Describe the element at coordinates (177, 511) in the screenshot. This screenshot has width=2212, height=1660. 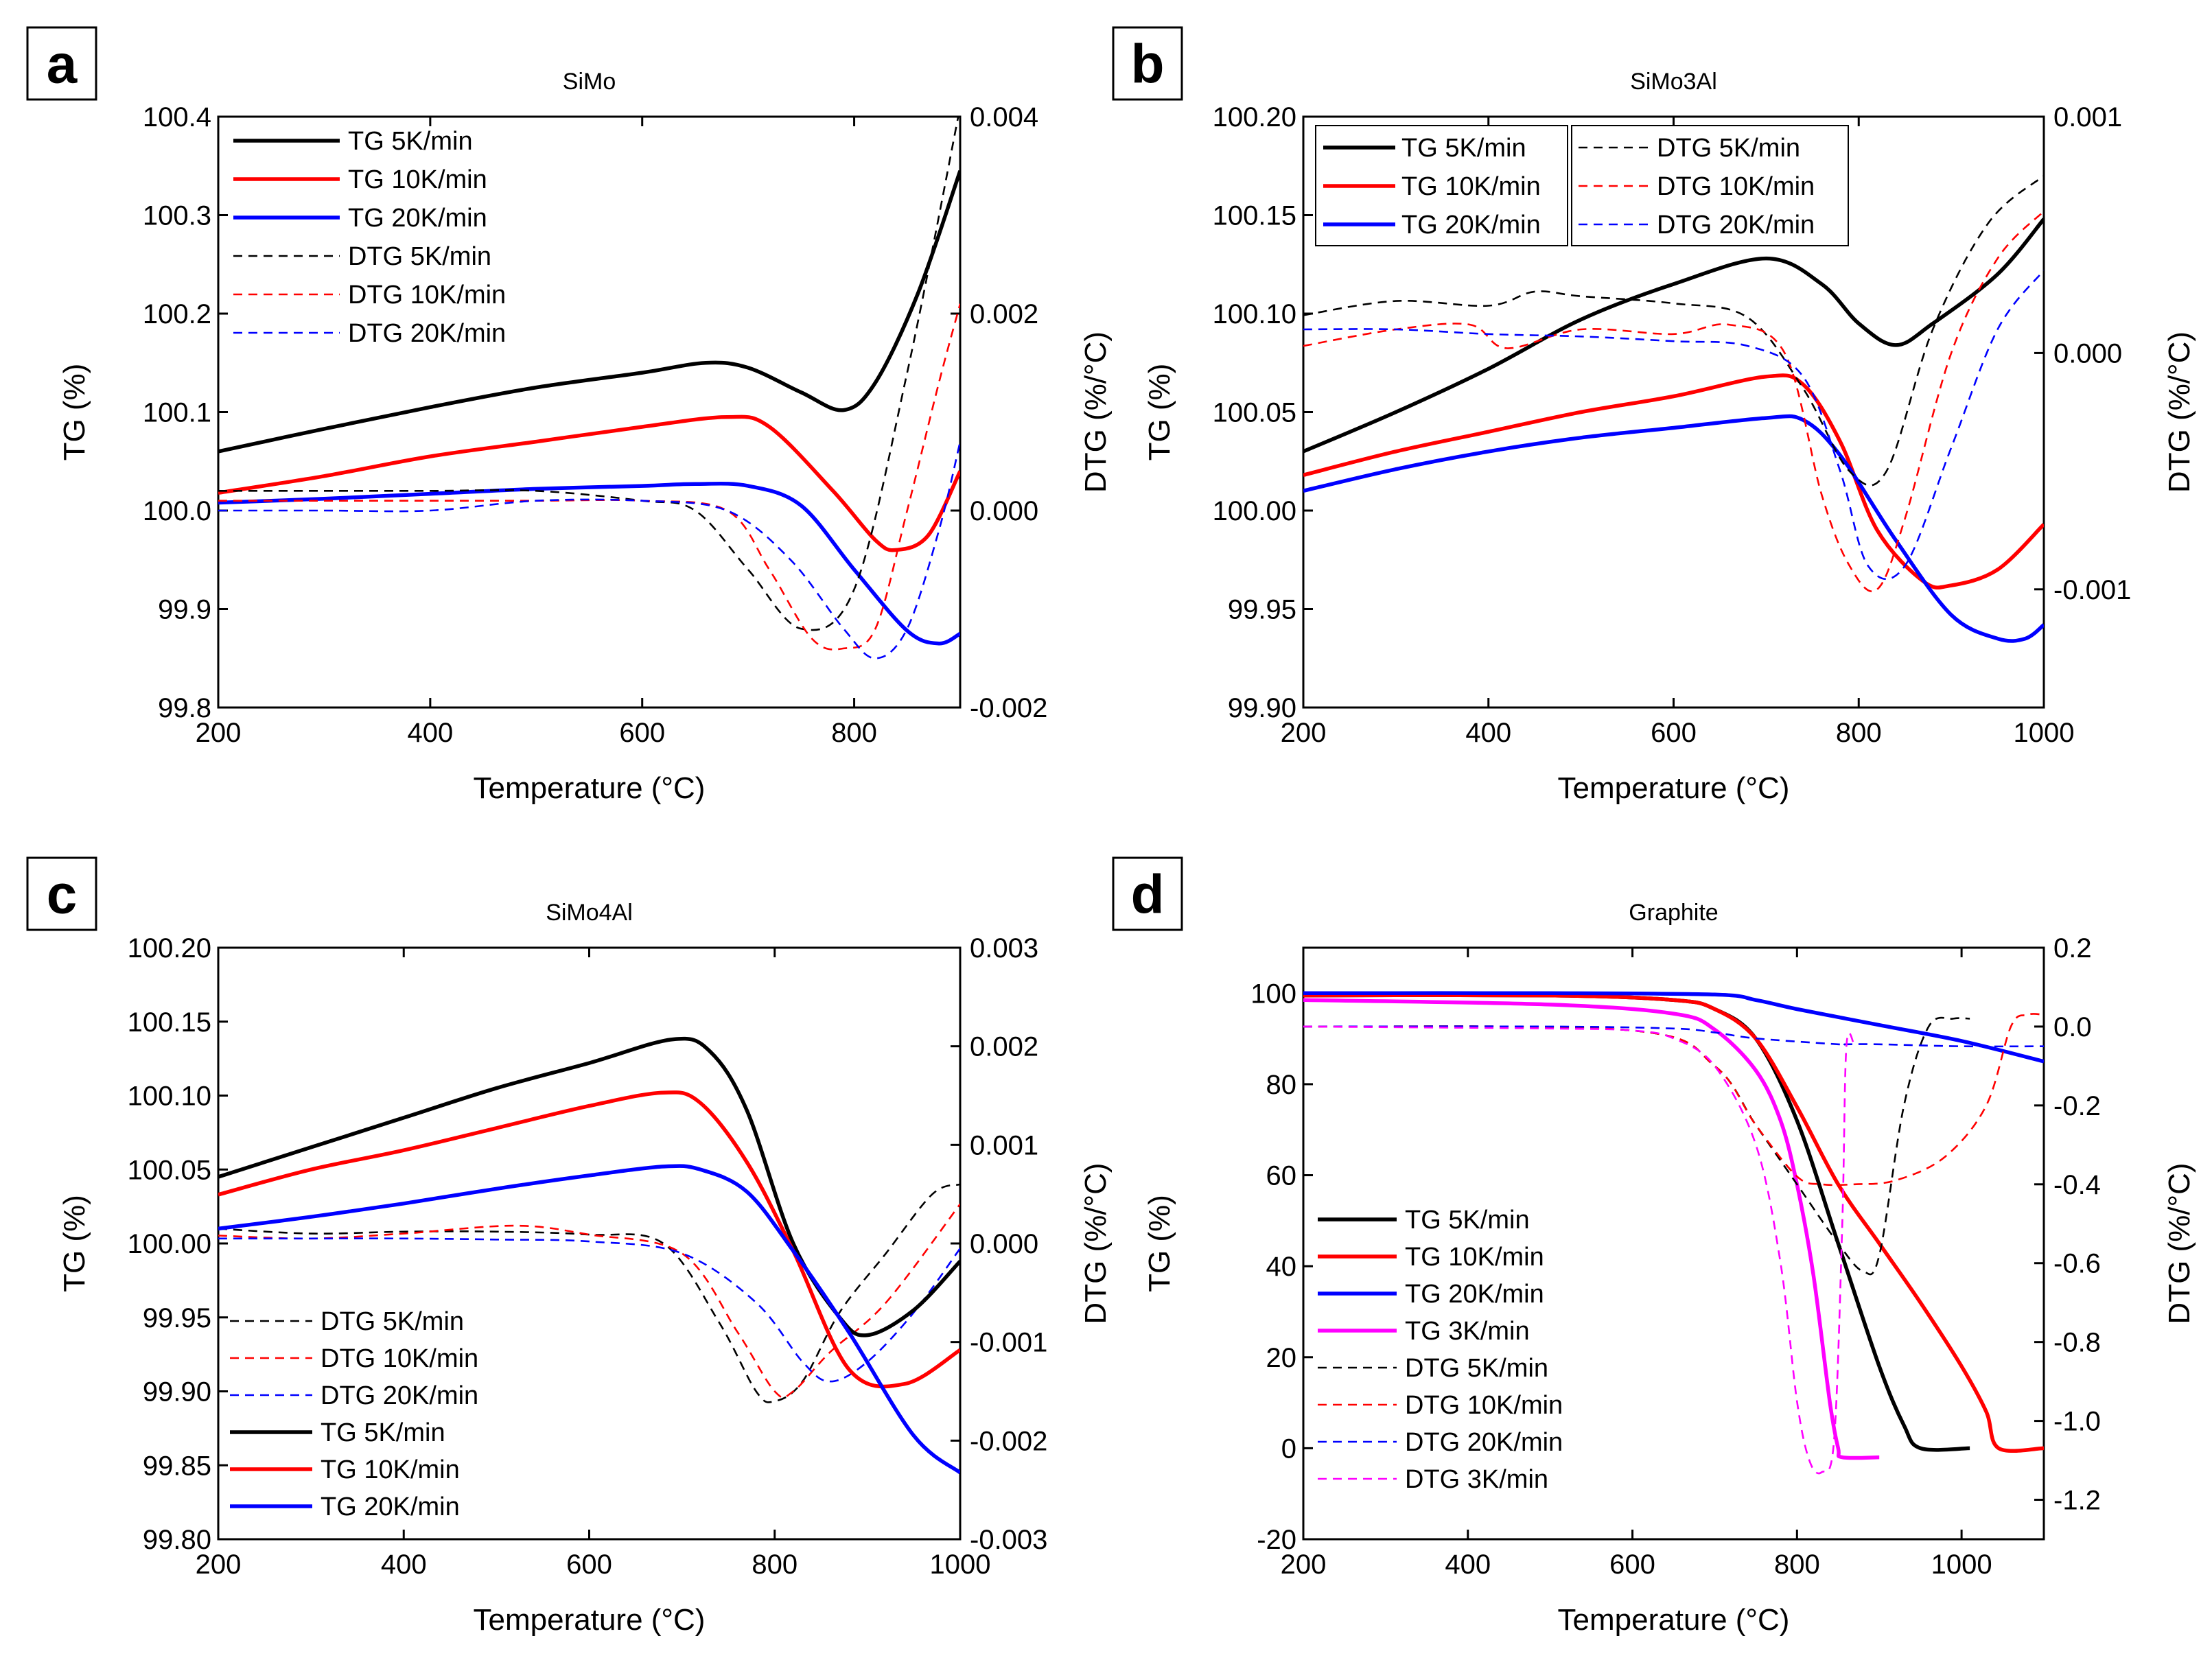
I see `y-tick-label: 100.0` at that location.